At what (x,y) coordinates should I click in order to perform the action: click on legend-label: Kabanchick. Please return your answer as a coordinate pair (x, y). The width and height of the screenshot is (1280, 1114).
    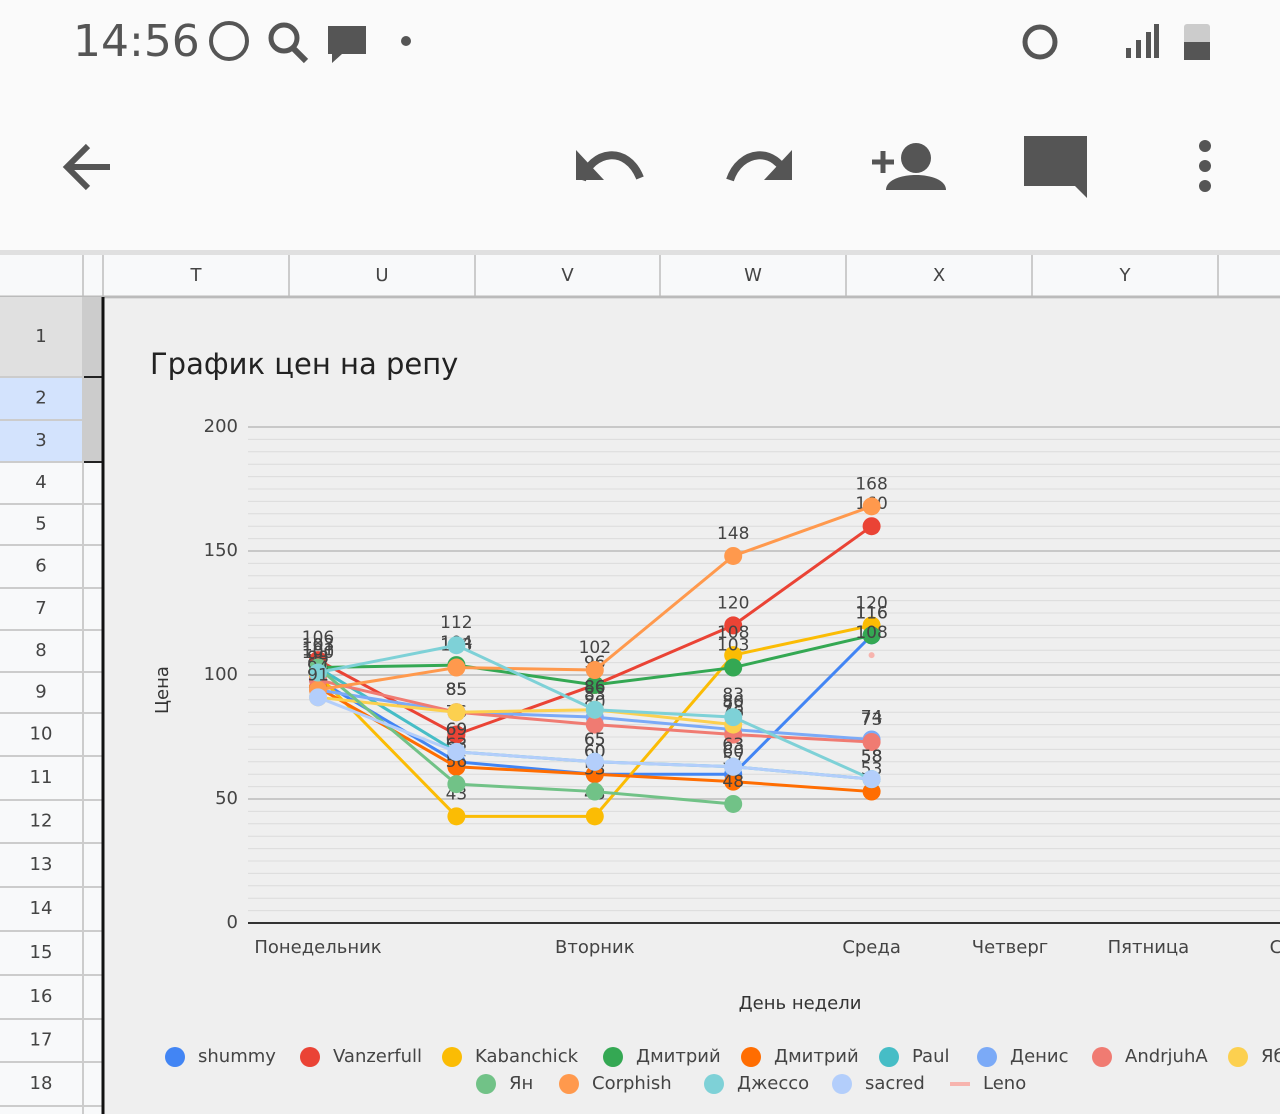
    Looking at the image, I should click on (527, 1056).